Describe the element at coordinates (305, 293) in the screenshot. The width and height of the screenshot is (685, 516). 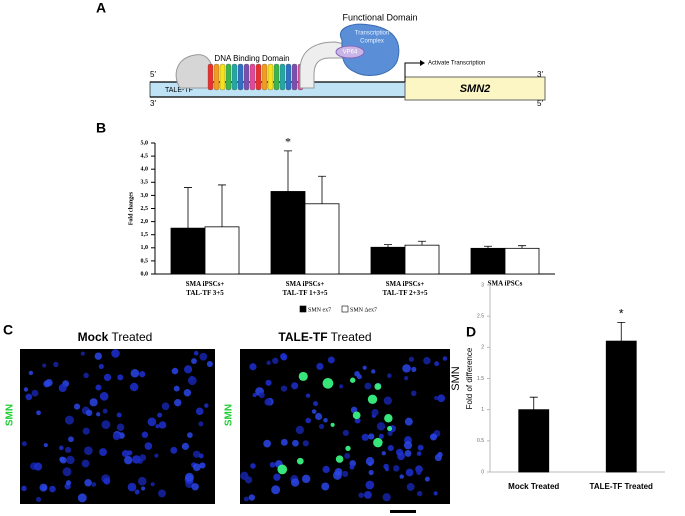
I see `x-tick-label-line: TAL-TF 1+3+5` at that location.